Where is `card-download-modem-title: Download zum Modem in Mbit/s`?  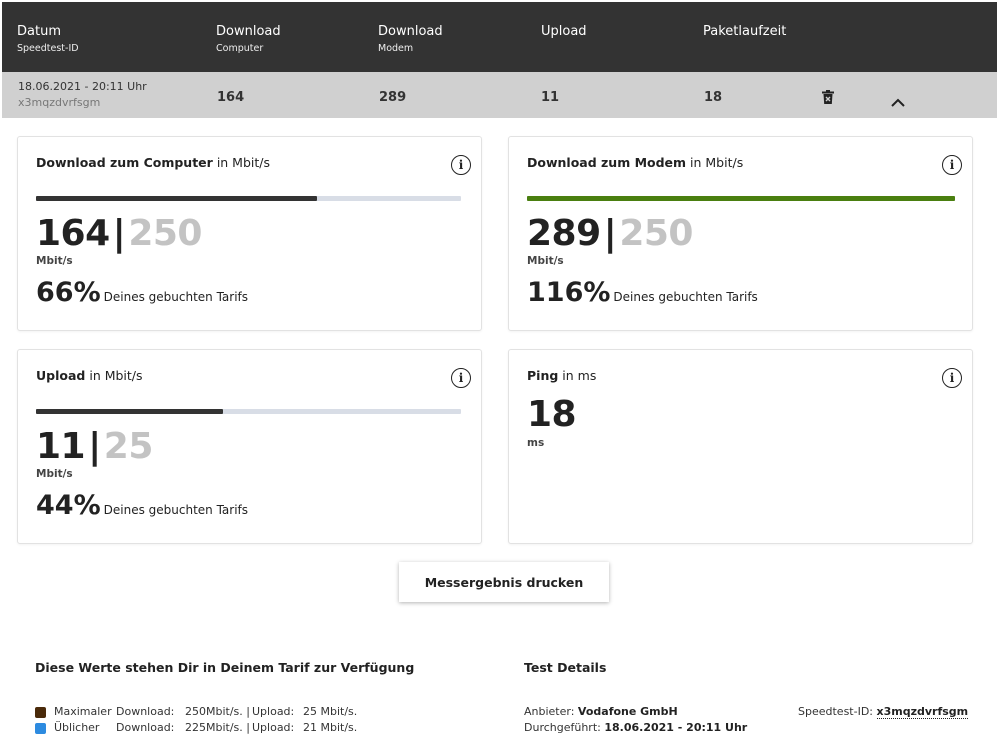
card-download-modem-title: Download zum Modem in Mbit/s is located at coordinates (635, 162).